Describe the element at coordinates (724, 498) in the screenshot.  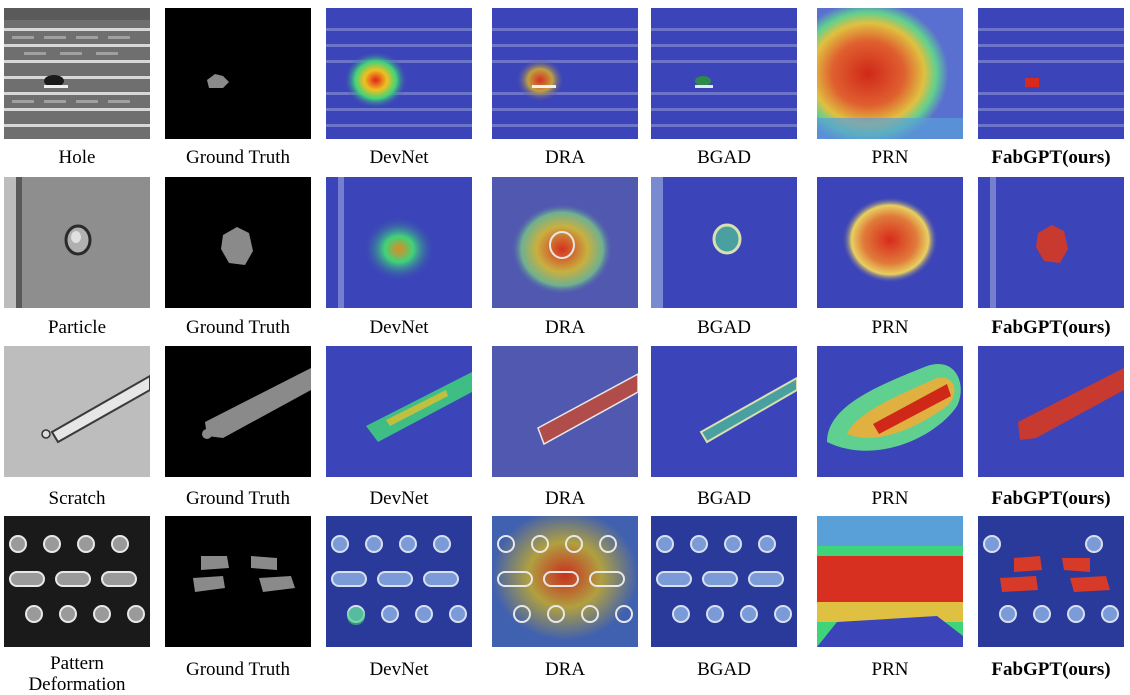
I see `row3-bgad-label: BGAD` at that location.